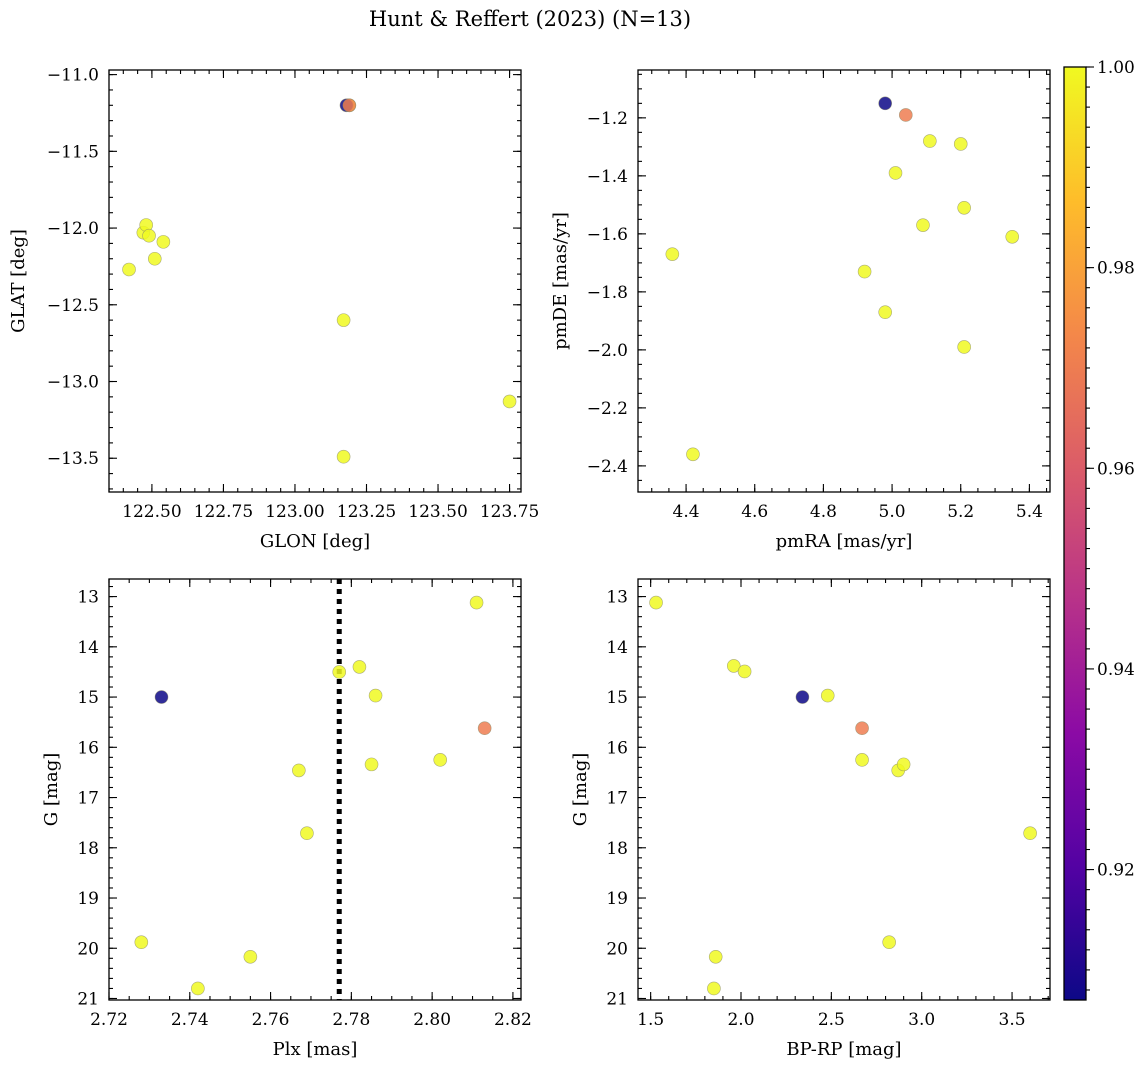 Image resolution: width=1148 pixels, height=1067 pixels. Describe the element at coordinates (73, 306) in the screenshot. I see `y-tick-label: −12.5` at that location.